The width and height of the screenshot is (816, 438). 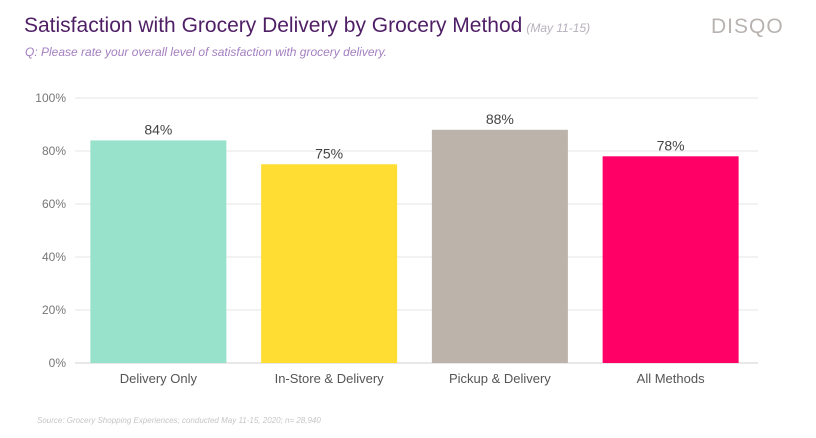 I want to click on y-tick-label: 40%, so click(x=54, y=257).